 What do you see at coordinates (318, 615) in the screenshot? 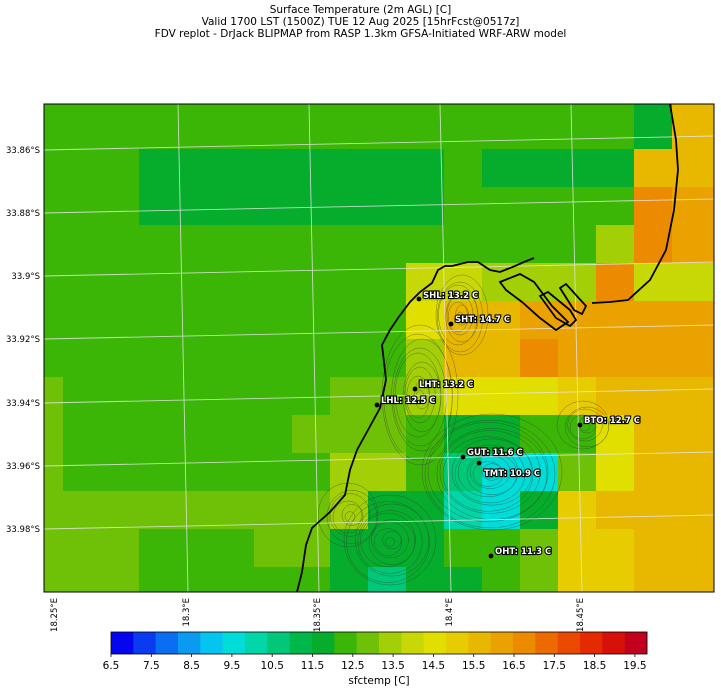
I see `longitude-labels: 18.25°E 18.3°E 18.35°E 18.4°E 18.45°E` at bounding box center [318, 615].